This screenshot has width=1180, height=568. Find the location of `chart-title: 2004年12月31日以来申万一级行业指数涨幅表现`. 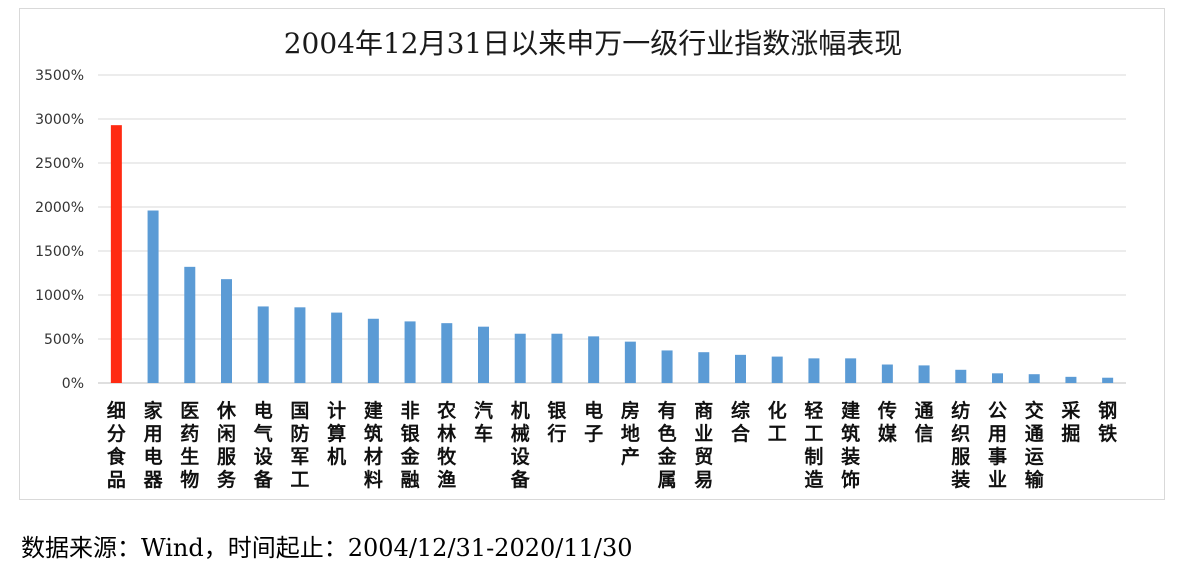

chart-title: 2004年12月31日以来申万一级行业指数涨幅表现 is located at coordinates (593, 43).